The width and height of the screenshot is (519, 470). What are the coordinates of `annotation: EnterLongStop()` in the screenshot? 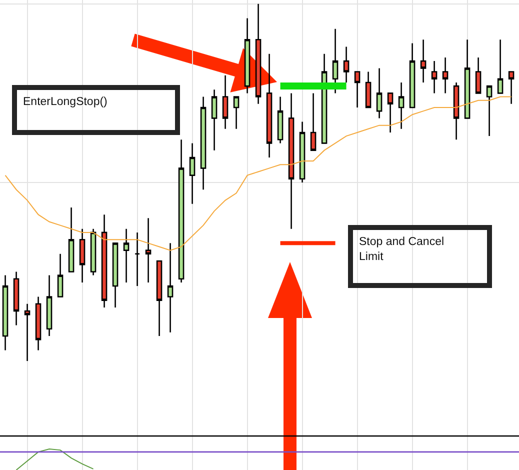 It's located at (65, 102).